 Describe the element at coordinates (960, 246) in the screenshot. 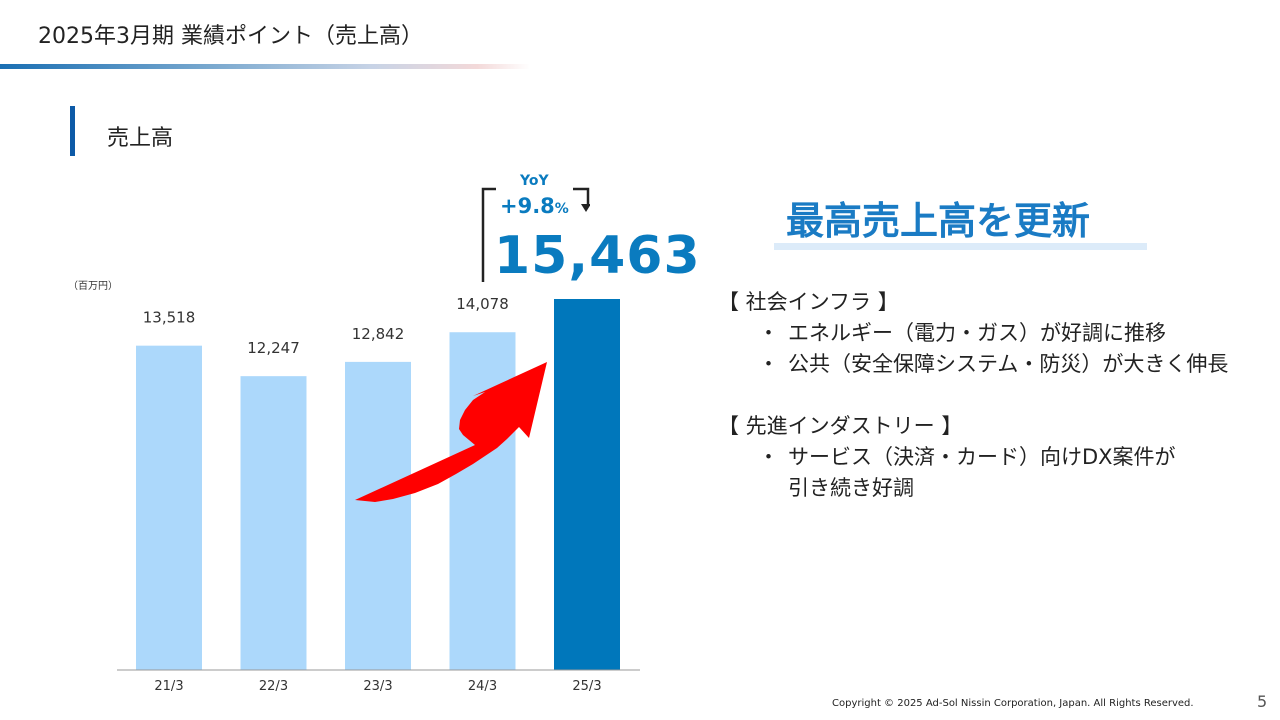

I see `headline-underline` at that location.